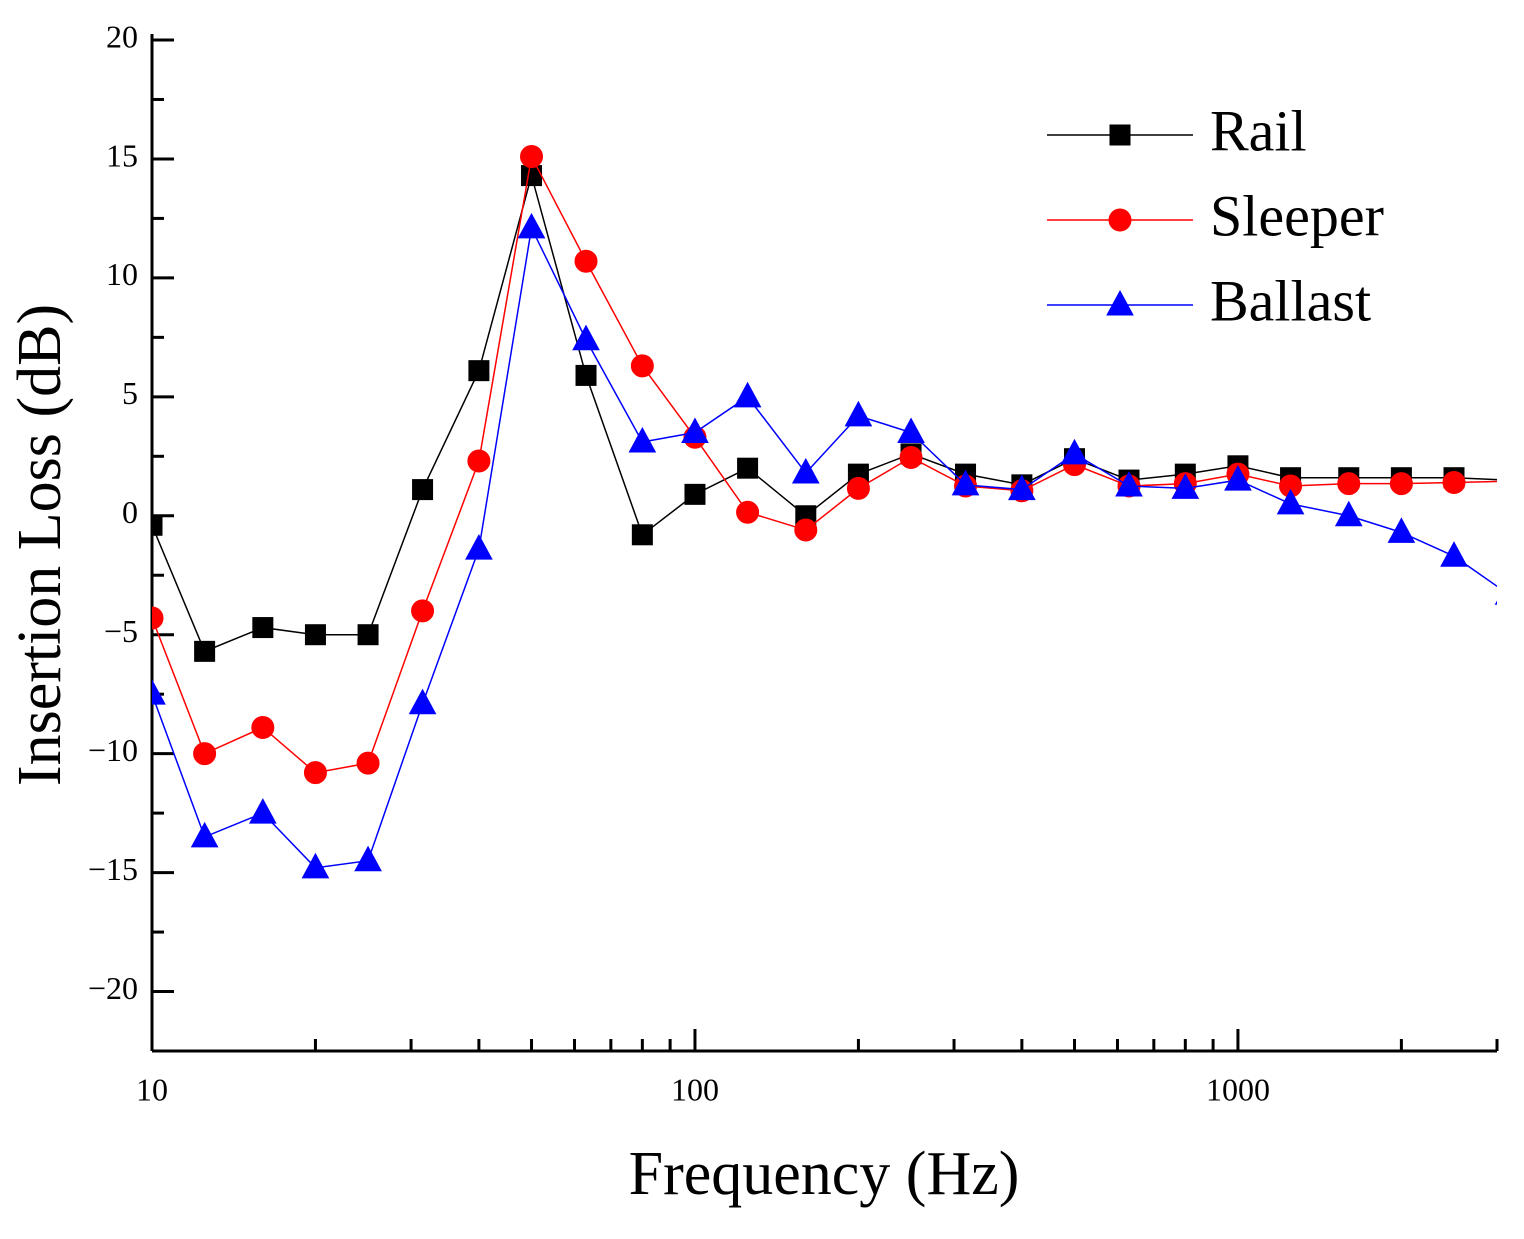  What do you see at coordinates (1290, 300) in the screenshot?
I see `legend-label: Ballast` at bounding box center [1290, 300].